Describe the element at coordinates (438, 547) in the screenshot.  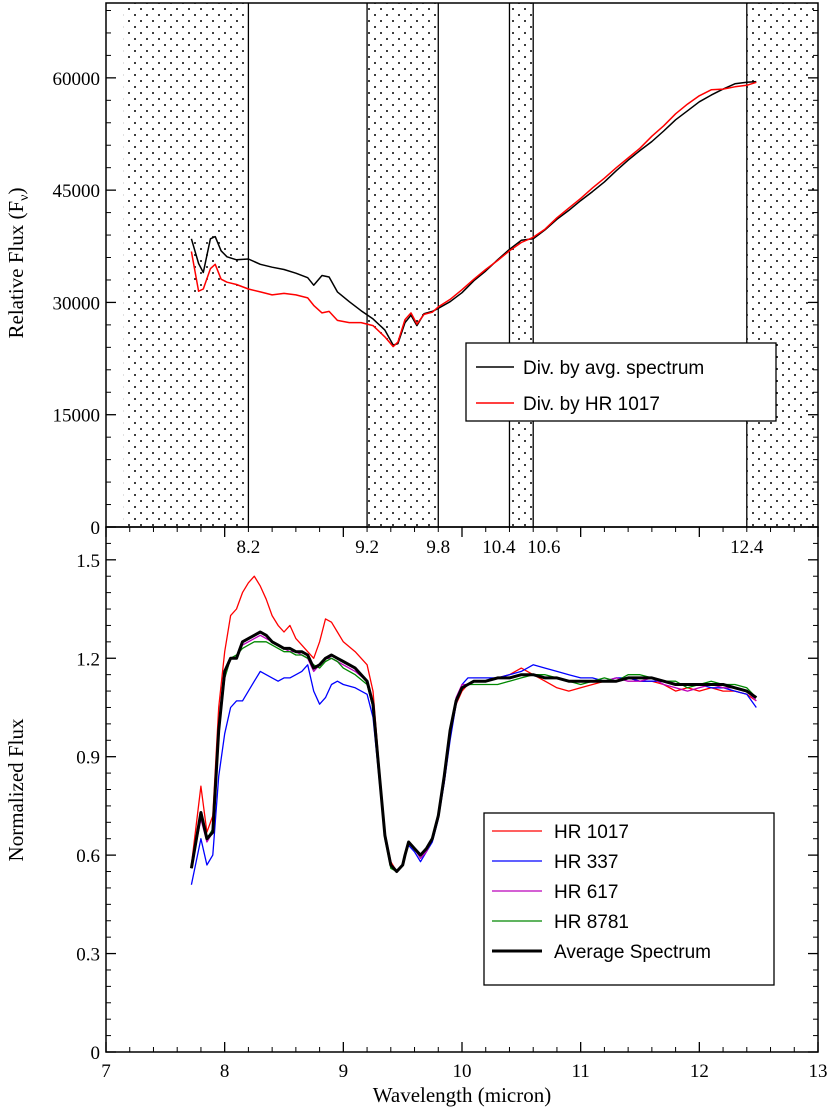
I see `boundary-label: 9.8` at that location.